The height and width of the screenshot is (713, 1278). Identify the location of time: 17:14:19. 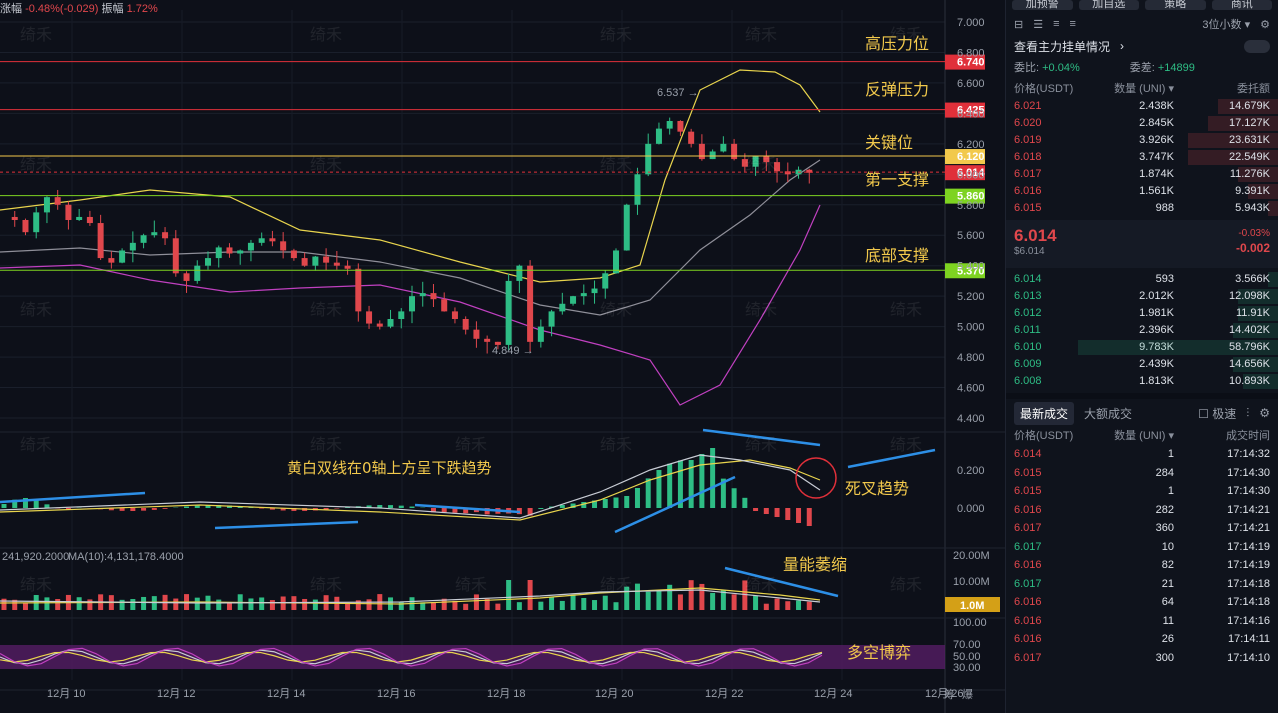
(1248, 546).